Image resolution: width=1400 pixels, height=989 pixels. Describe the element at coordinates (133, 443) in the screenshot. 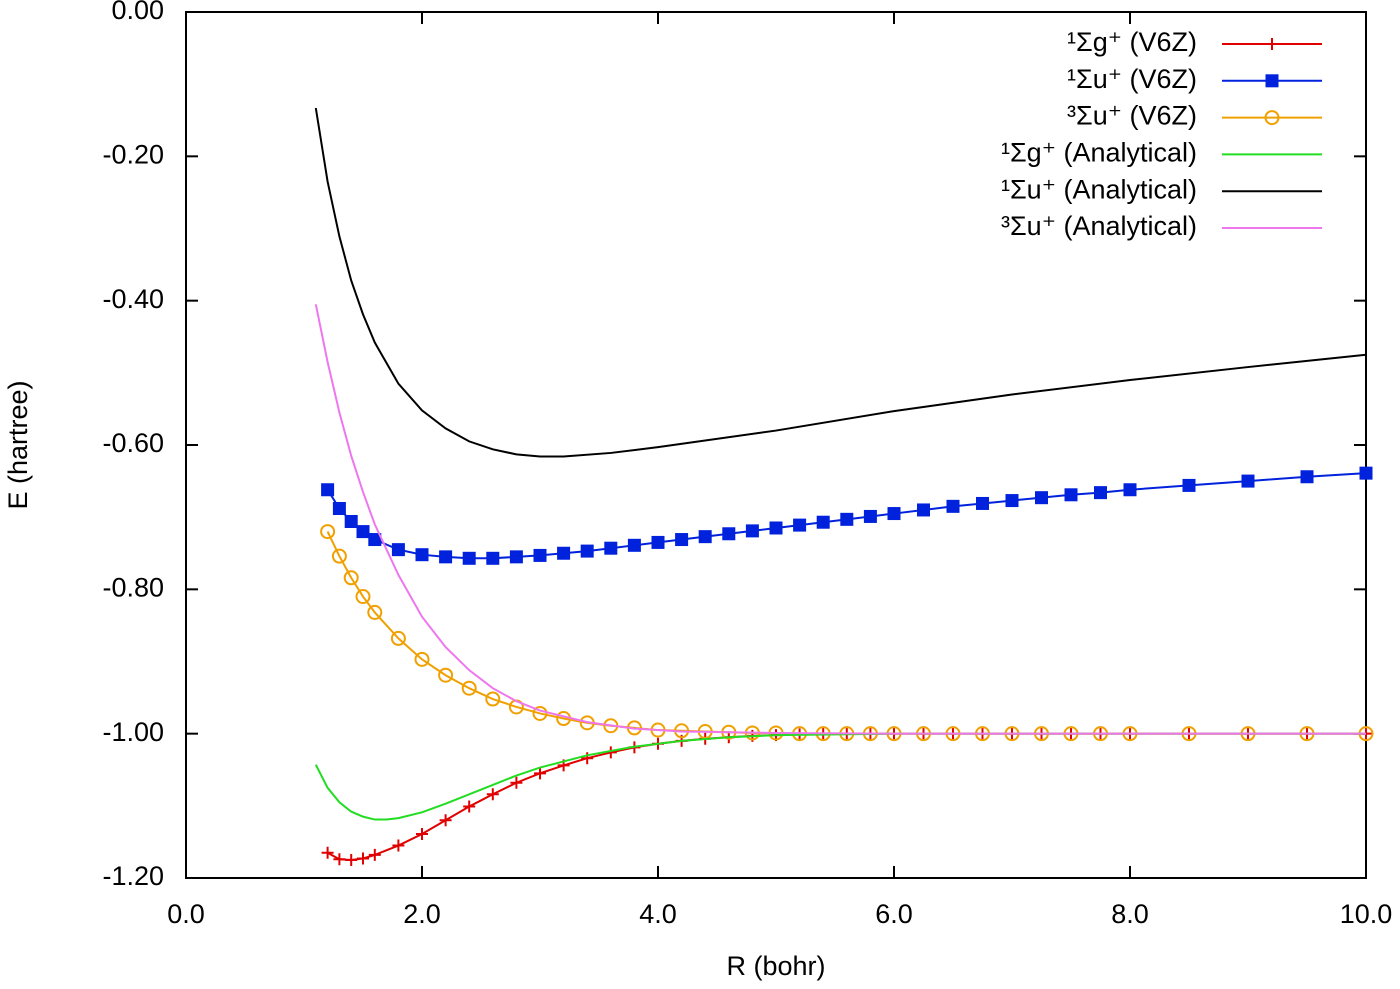

I see `y-tick-label: -0.60` at that location.